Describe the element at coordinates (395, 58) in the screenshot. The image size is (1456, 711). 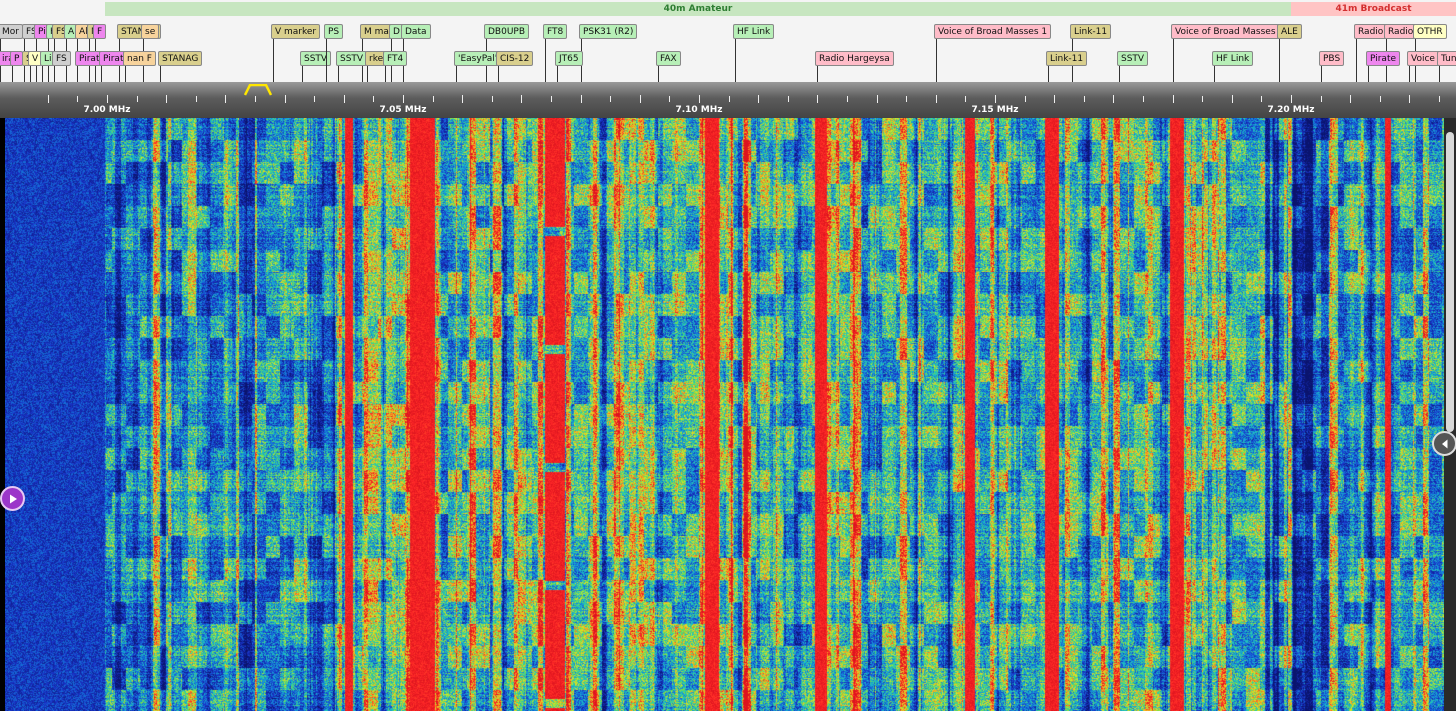
I see `station-label-ft4: FT4` at that location.